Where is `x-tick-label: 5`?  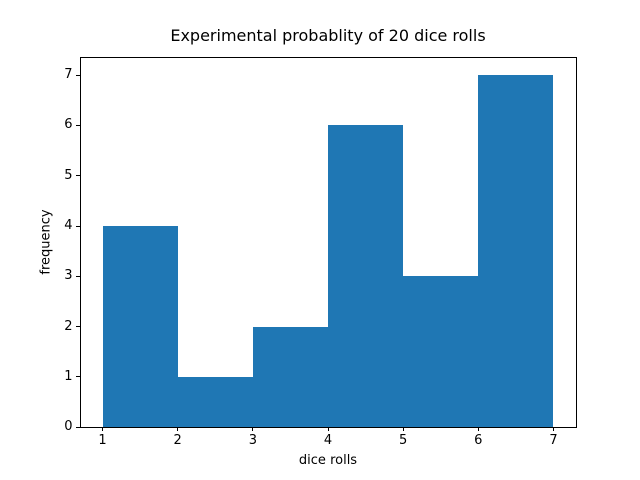 x-tick-label: 5 is located at coordinates (403, 440).